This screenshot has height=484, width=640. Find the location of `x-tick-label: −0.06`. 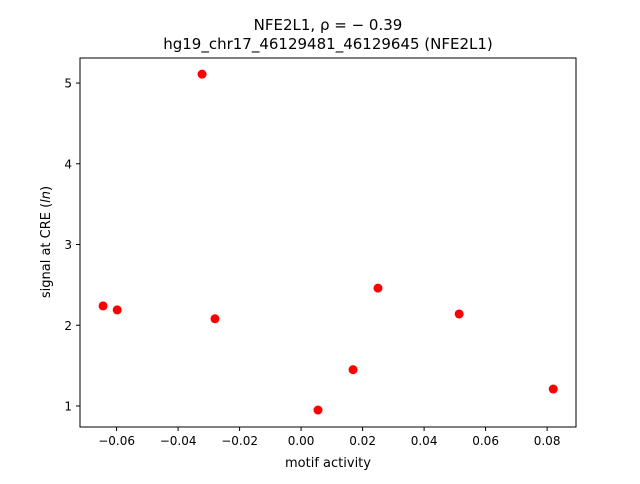

x-tick-label: −0.06 is located at coordinates (116, 441).